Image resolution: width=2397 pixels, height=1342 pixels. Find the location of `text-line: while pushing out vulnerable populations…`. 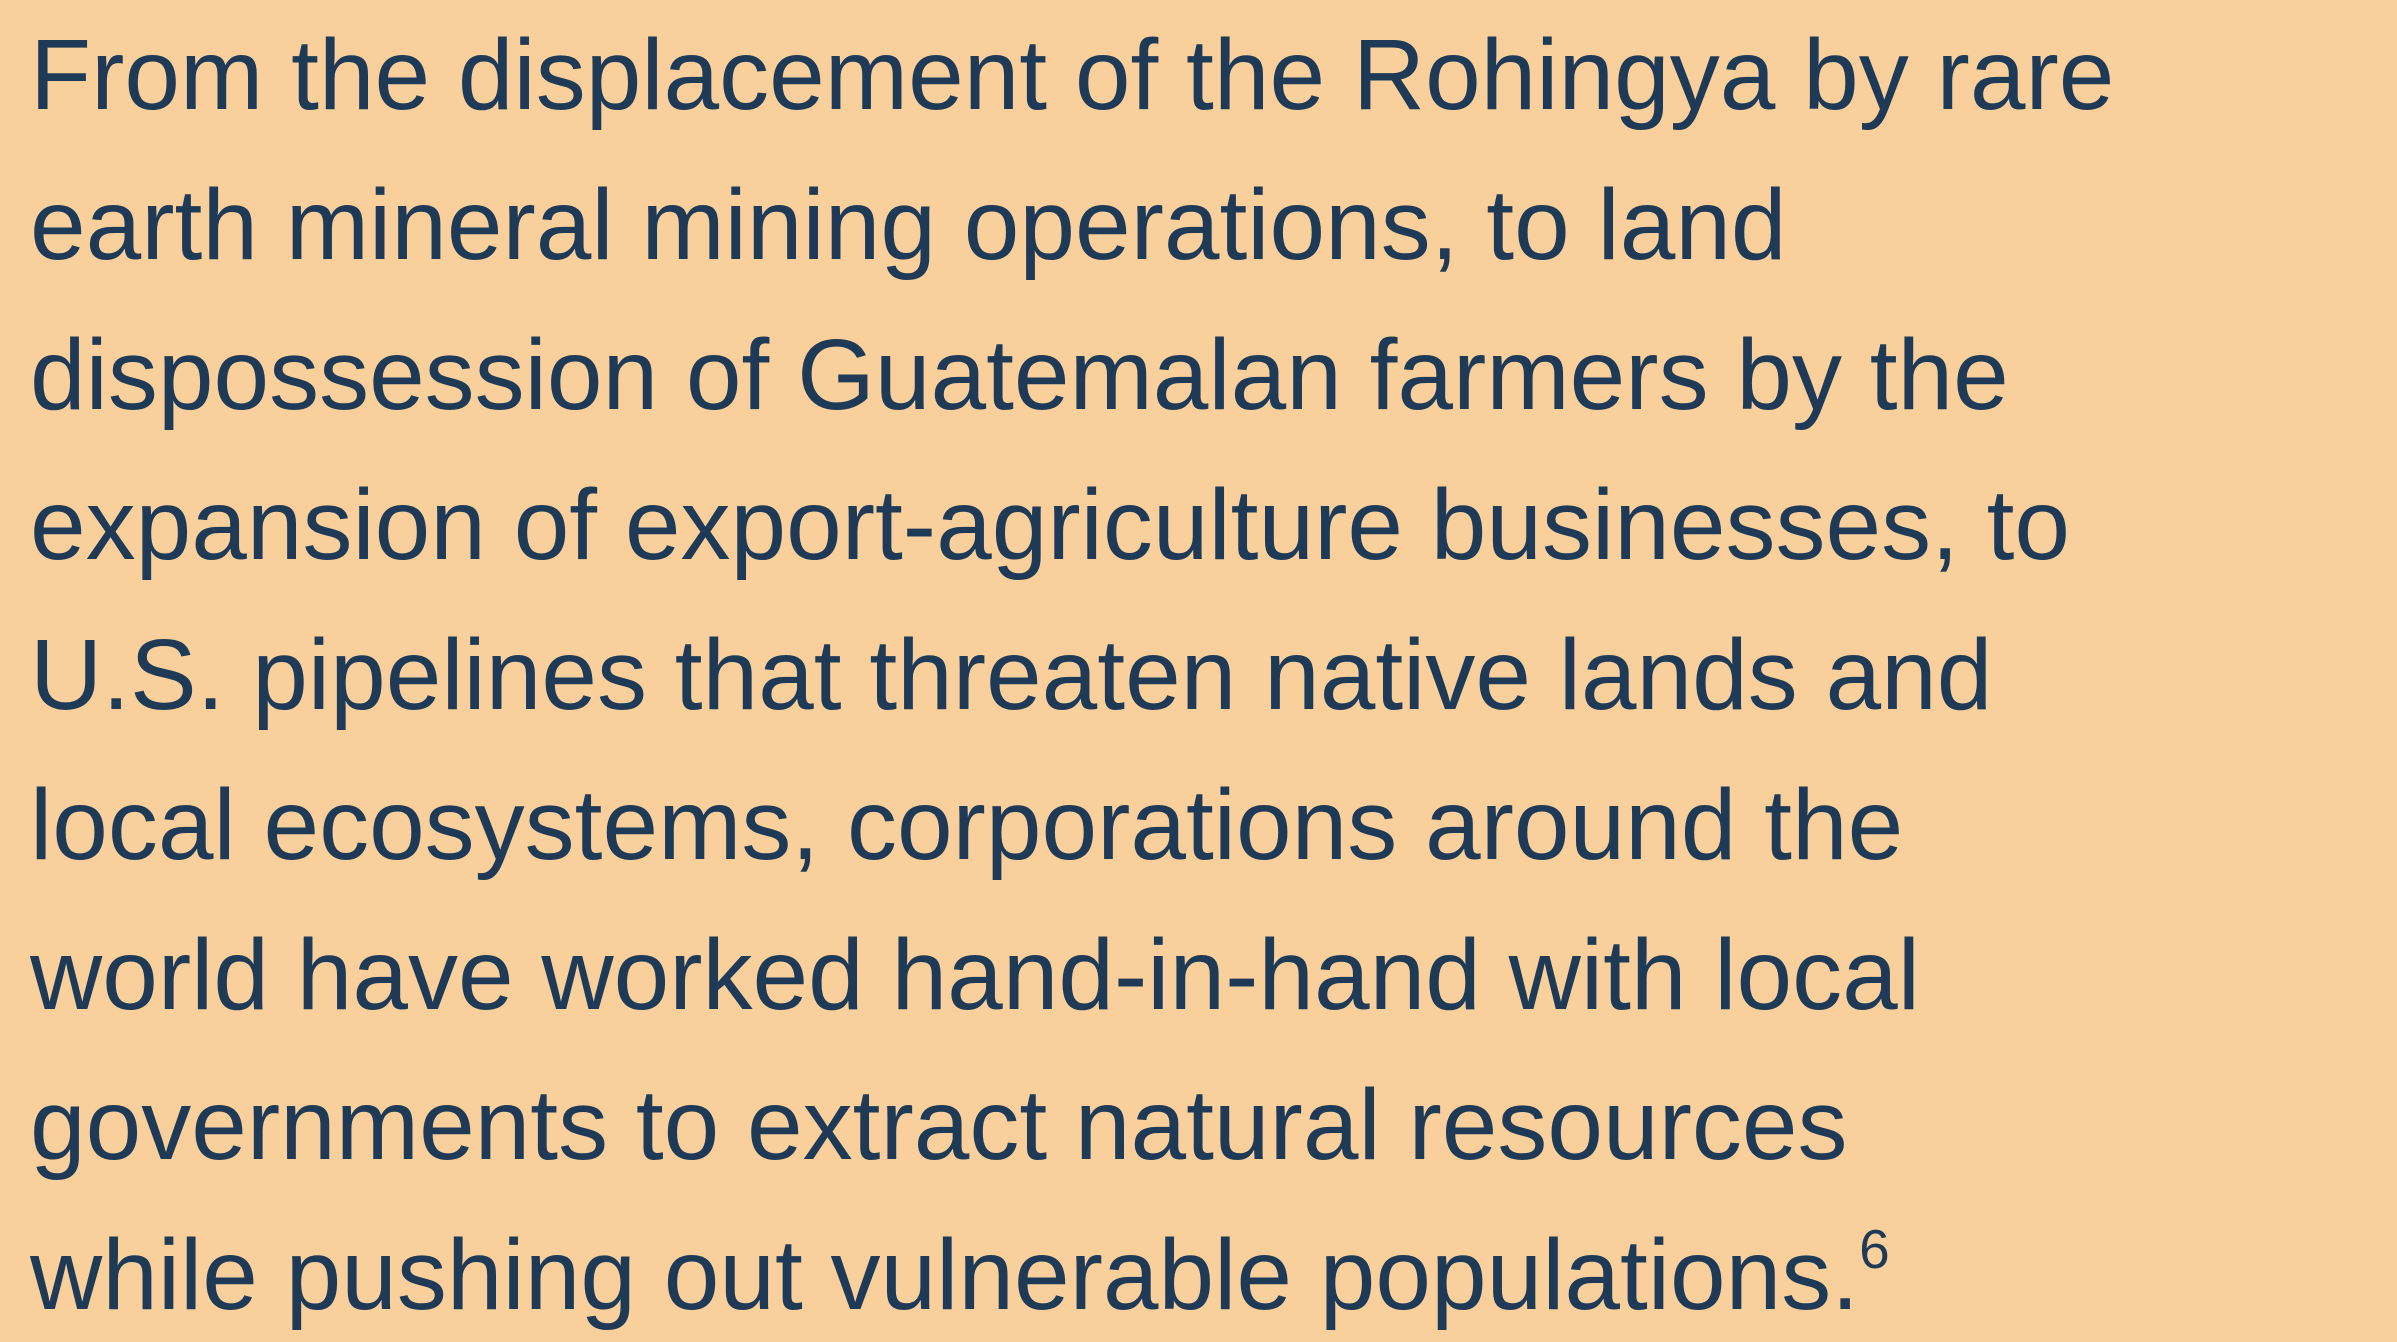

text-line: while pushing out vulnerable populations… is located at coordinates (1072, 1271).